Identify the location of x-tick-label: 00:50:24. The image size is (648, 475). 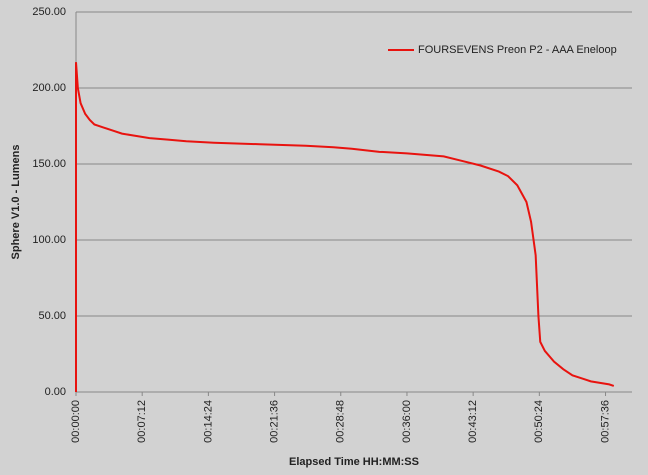
(539, 421).